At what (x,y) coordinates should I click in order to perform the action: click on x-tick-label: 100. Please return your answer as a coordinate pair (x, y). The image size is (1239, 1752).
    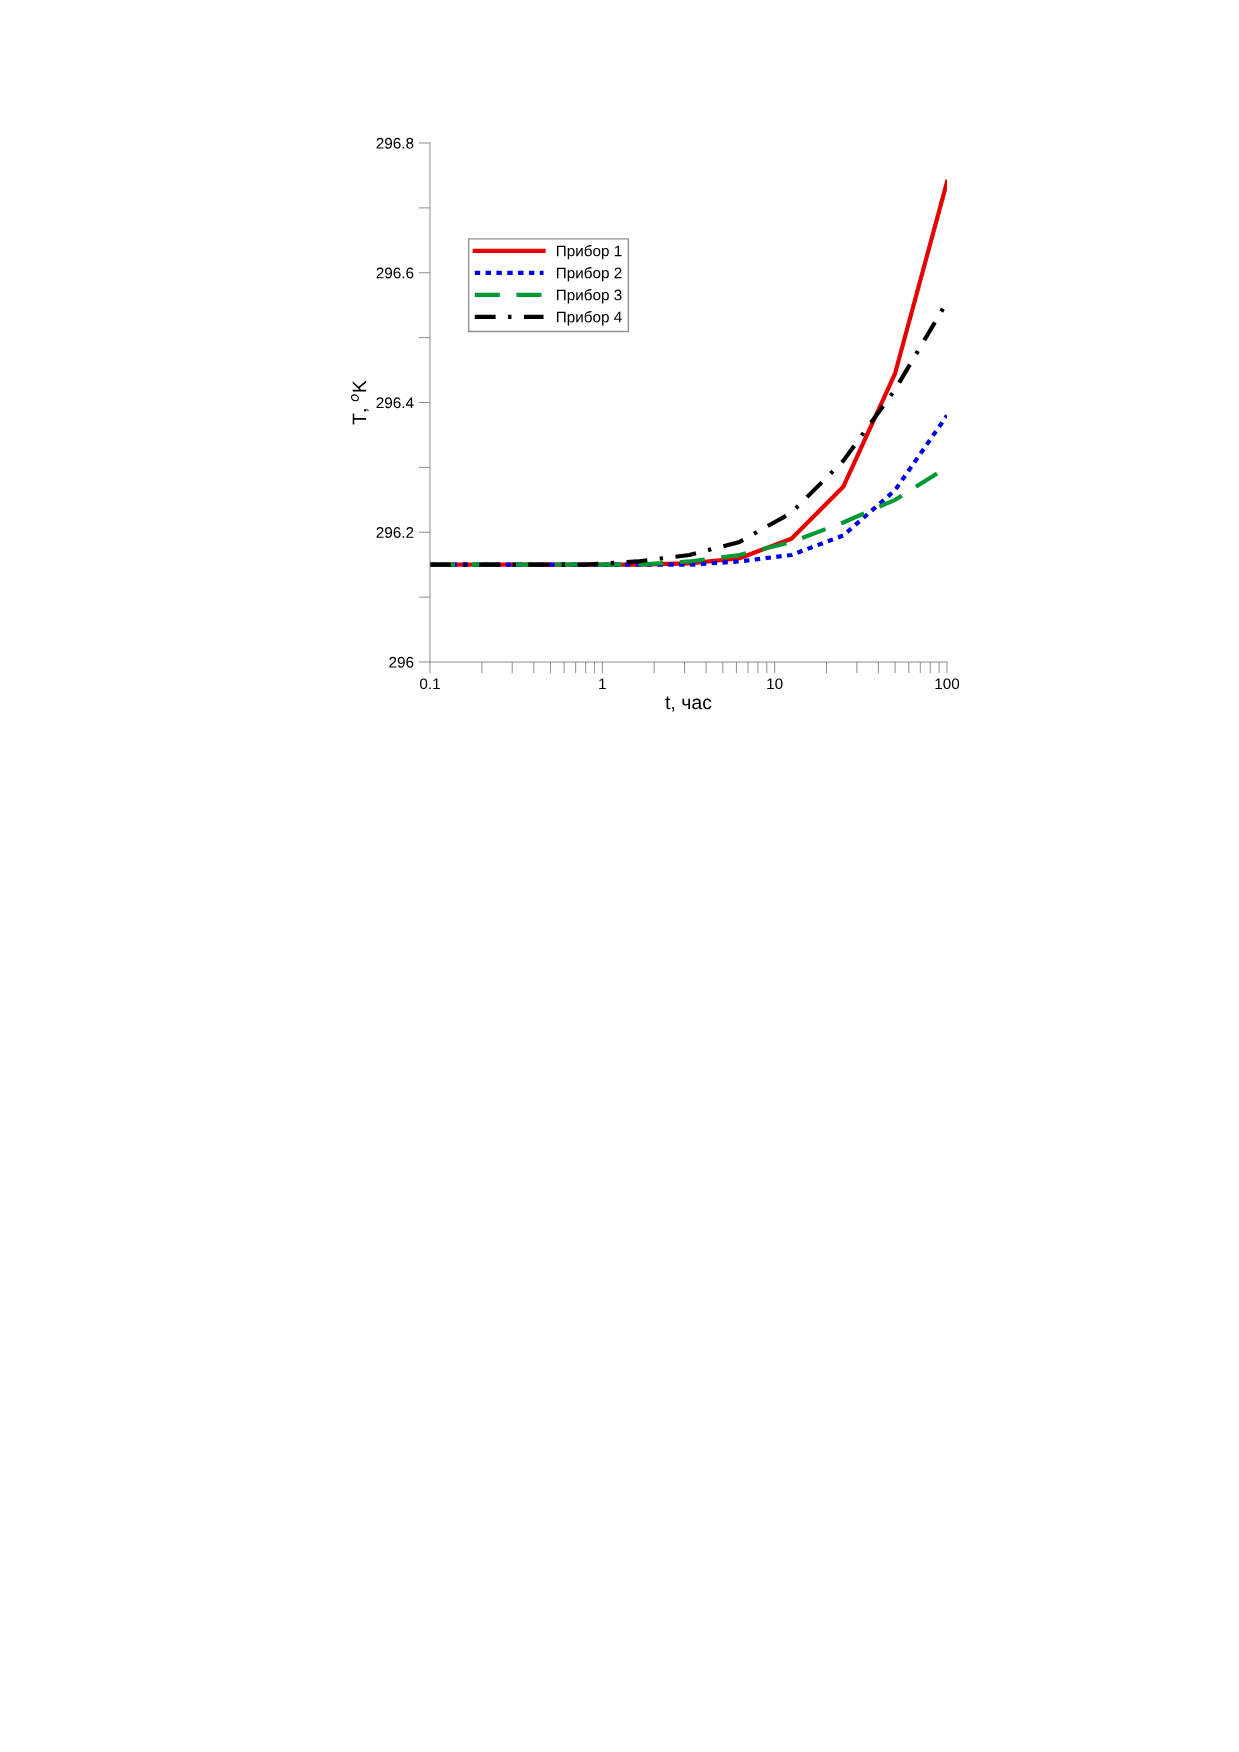
    Looking at the image, I should click on (947, 684).